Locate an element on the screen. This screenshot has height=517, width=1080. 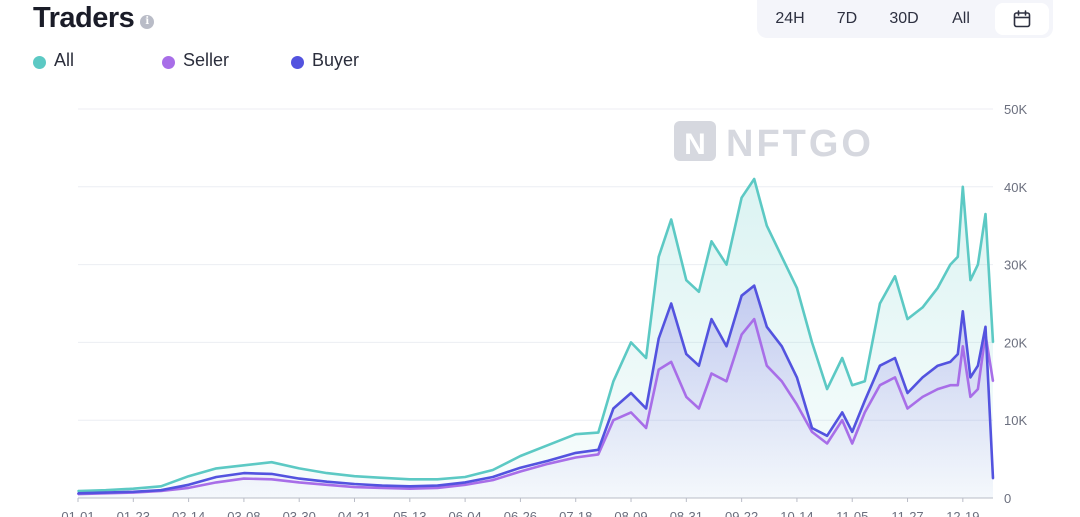
range-24h-button: 24H is located at coordinates (790, 18).